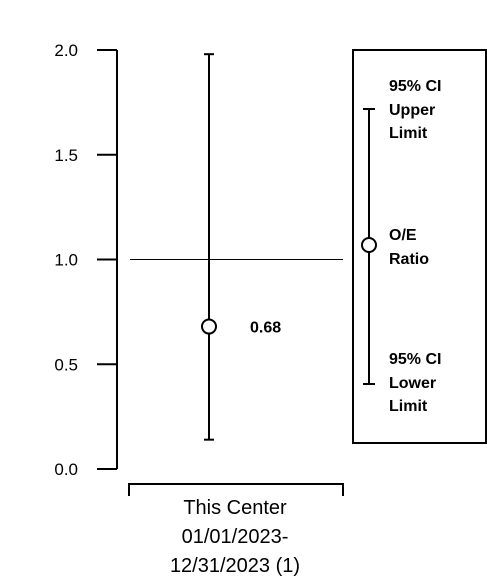 This screenshot has width=487, height=585. I want to click on y-tick-label: 2.0, so click(66, 50).